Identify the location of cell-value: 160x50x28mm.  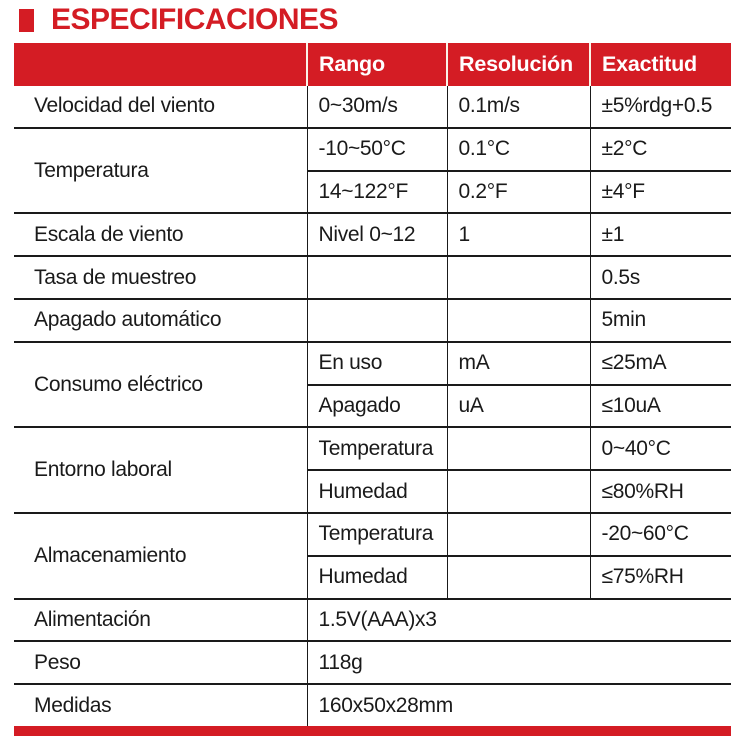
(518, 705).